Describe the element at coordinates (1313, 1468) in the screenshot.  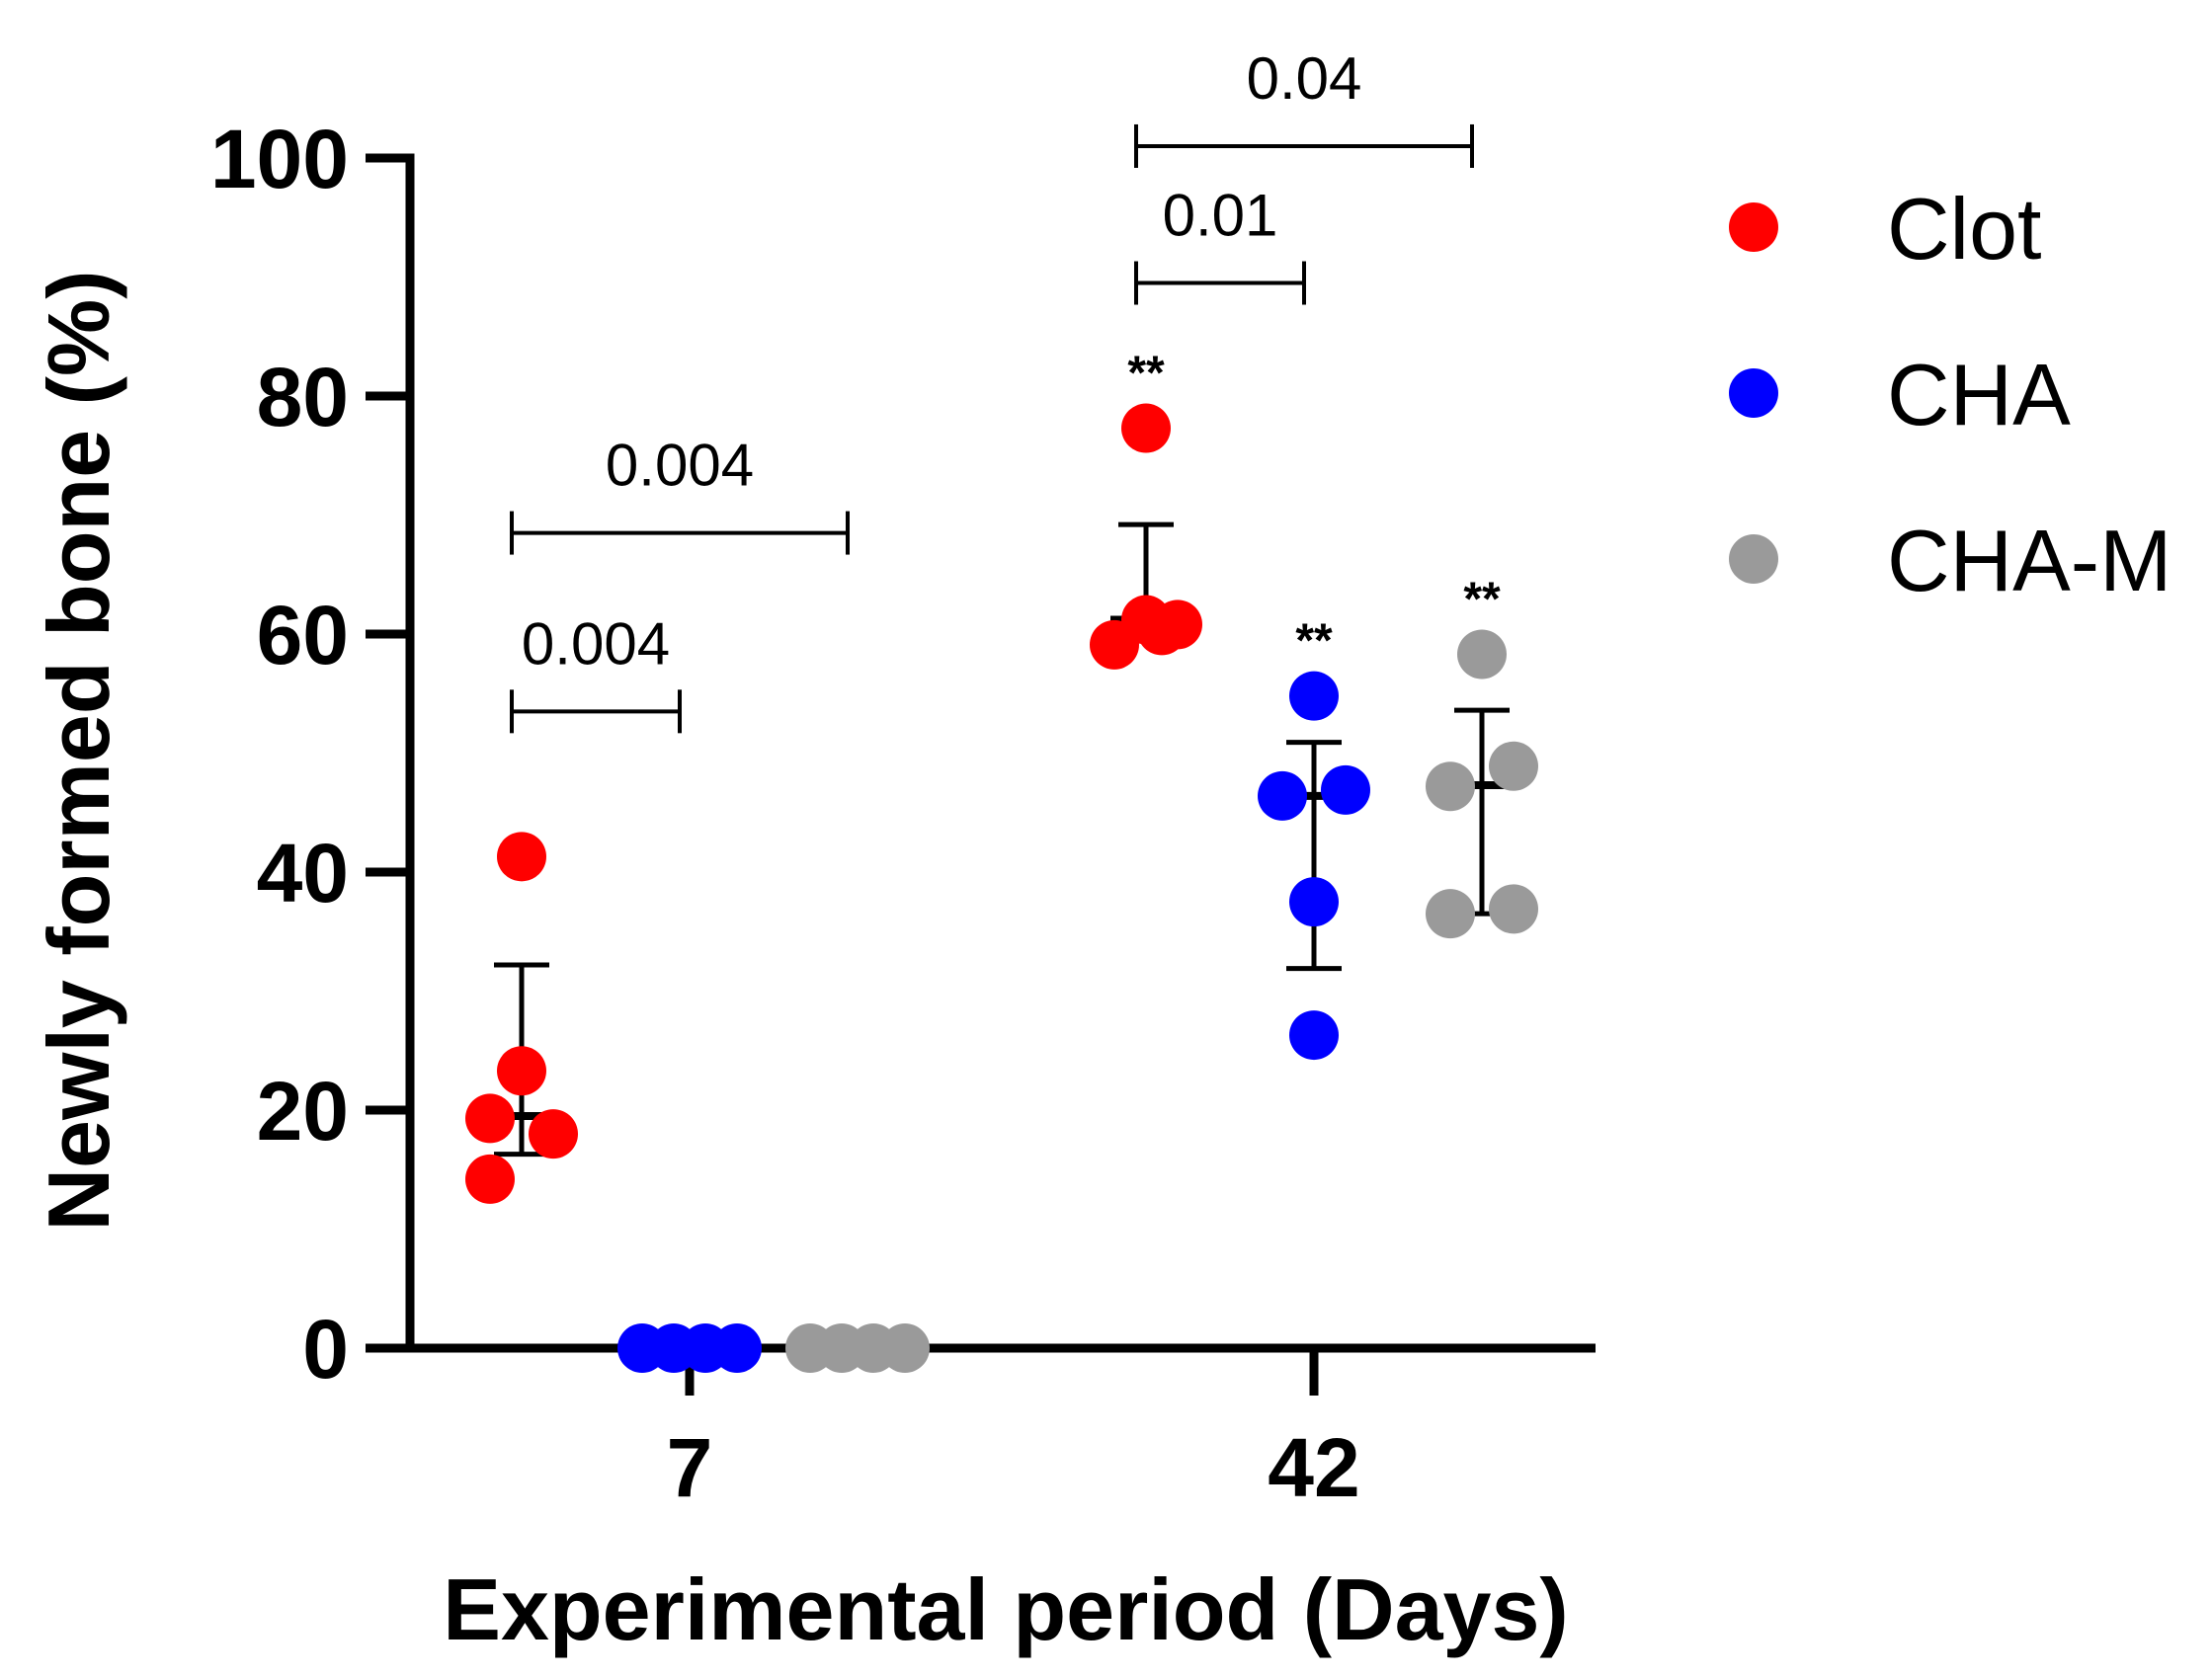
I see `x-tick-label: 42` at that location.